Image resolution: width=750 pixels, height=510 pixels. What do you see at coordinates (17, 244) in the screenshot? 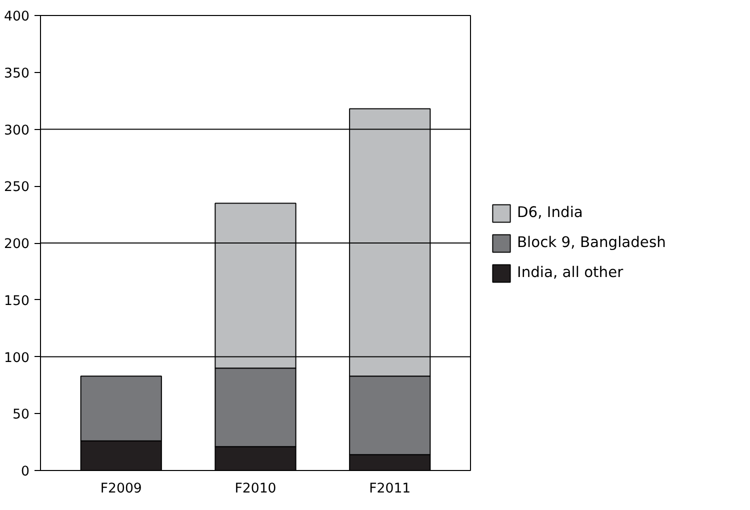
I see `y-tick-label: 200` at bounding box center [17, 244].